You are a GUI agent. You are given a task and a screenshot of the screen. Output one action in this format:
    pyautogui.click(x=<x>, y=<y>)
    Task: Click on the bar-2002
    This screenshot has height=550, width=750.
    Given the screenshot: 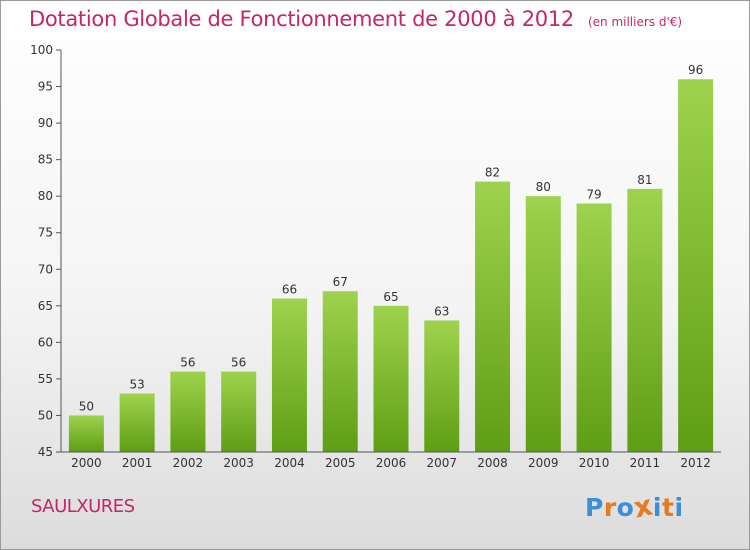 What is the action you would take?
    pyautogui.click(x=188, y=411)
    